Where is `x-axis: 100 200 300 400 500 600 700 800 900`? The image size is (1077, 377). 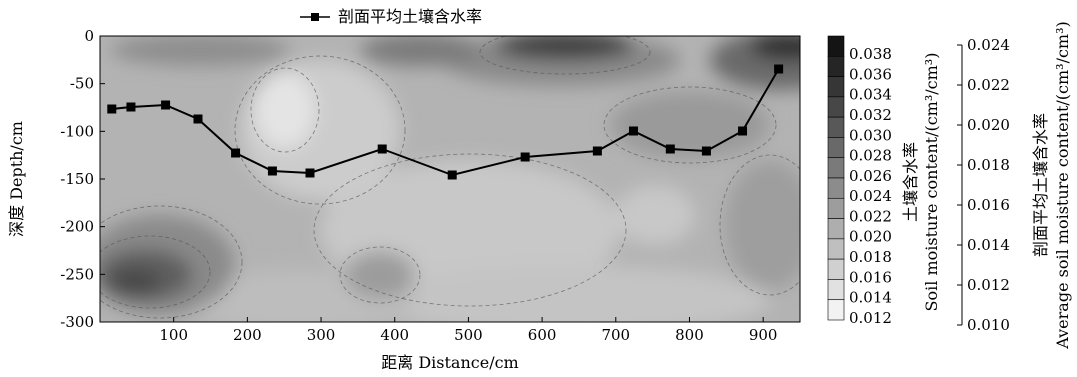 x-axis: 100 200 300 400 500 600 700 800 900 is located at coordinates (468, 330).